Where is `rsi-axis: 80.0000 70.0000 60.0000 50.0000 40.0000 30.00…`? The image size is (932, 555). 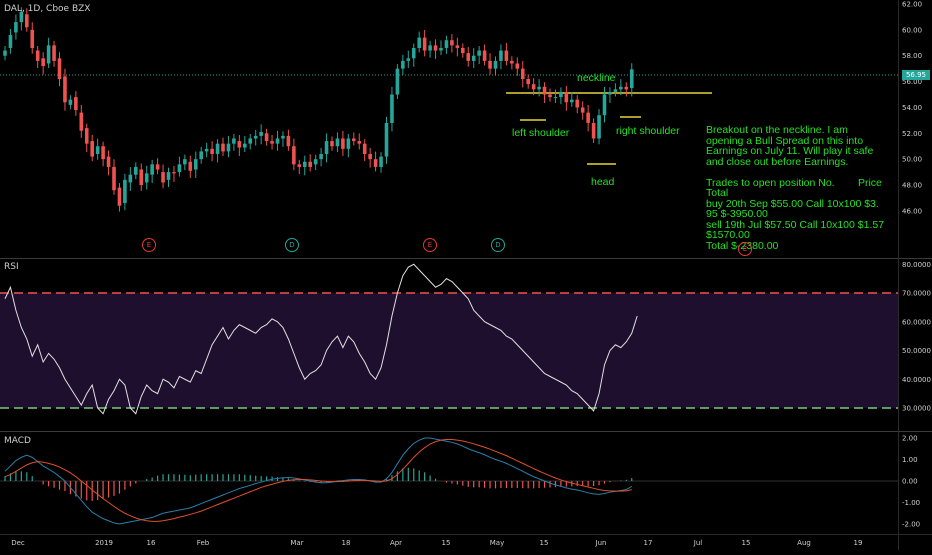
rsi-axis: 80.0000 70.0000 60.0000 50.0000 40.0000 30.00… is located at coordinates (916, 337).